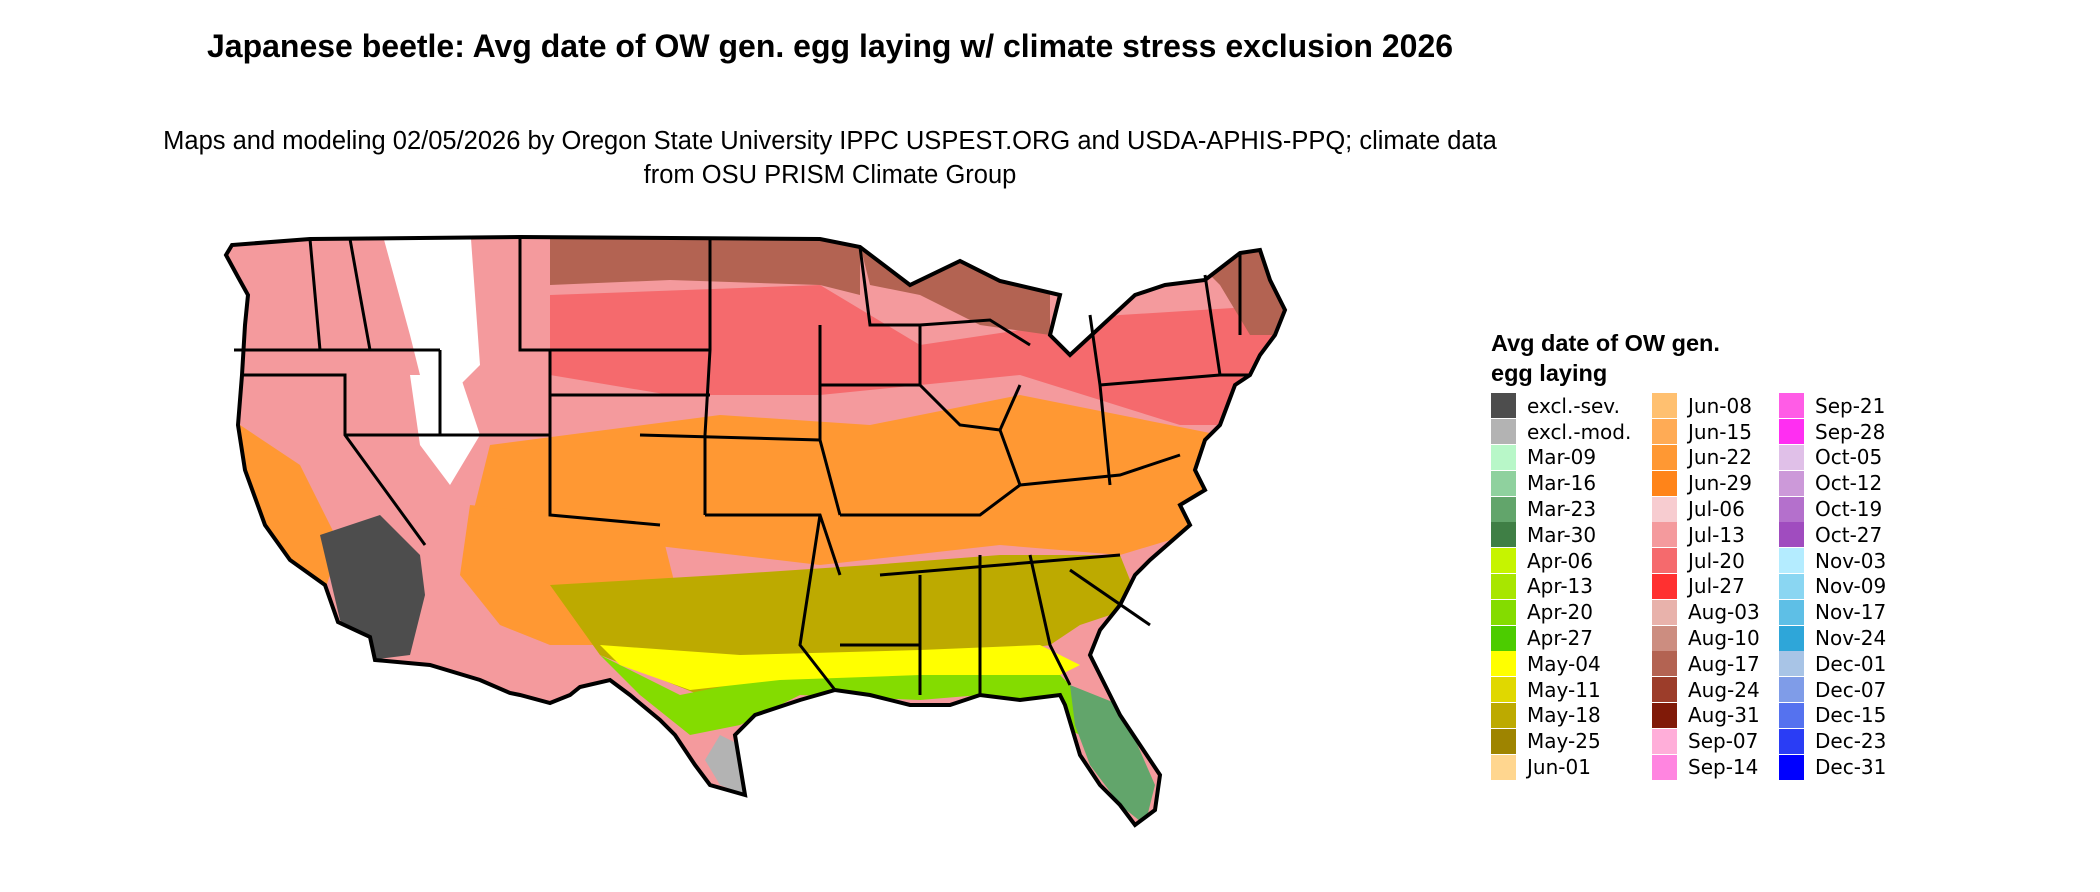 This screenshot has width=2100, height=892. What do you see at coordinates (1706, 664) in the screenshot?
I see `legend-item: Aug-17` at bounding box center [1706, 664].